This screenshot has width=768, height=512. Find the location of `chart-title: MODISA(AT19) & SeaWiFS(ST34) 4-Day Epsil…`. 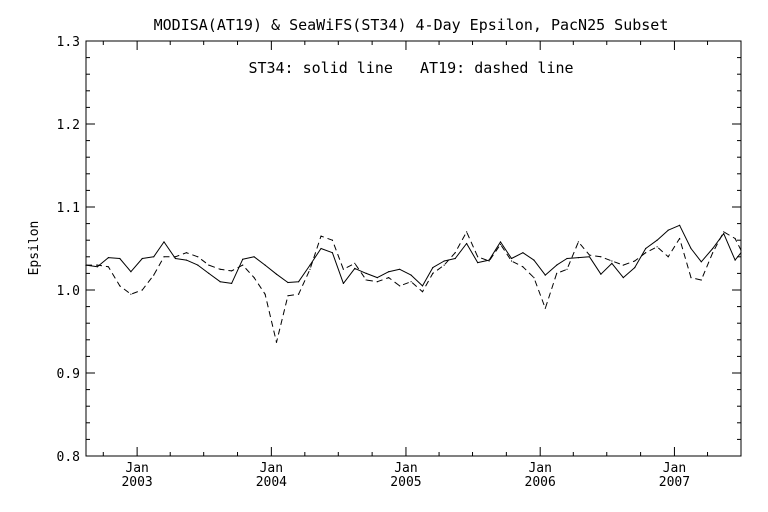

chart-title: MODISA(AT19) & SeaWiFS(ST34) 4-Day Epsil… is located at coordinates (411, 25).